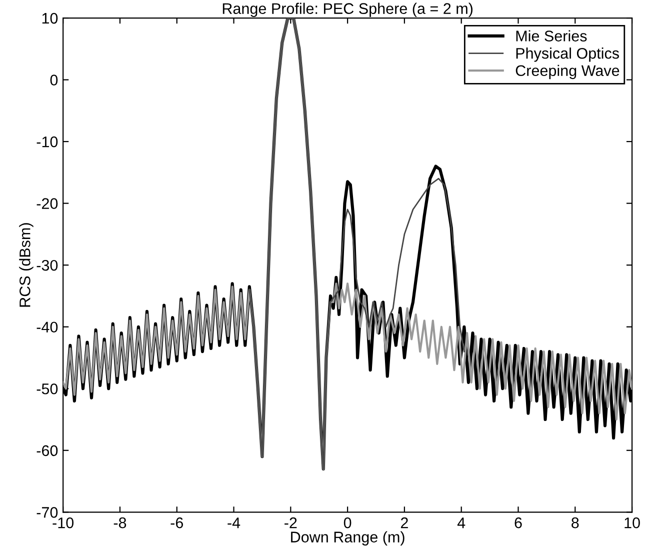 The height and width of the screenshot is (546, 657). What do you see at coordinates (47, 204) in the screenshot?
I see `y-tick-label: -20` at bounding box center [47, 204].